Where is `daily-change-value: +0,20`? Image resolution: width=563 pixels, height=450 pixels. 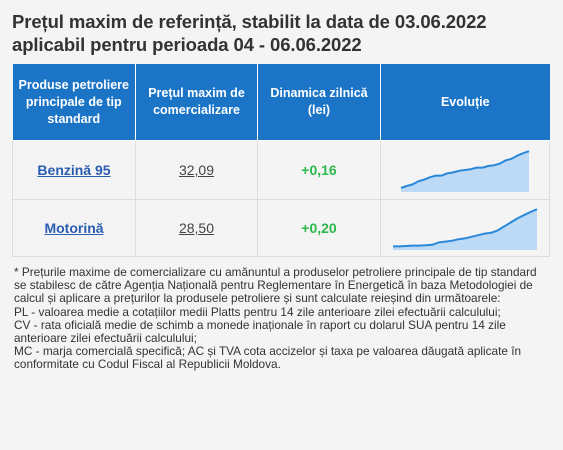
daily-change-value: +0,20 is located at coordinates (319, 228).